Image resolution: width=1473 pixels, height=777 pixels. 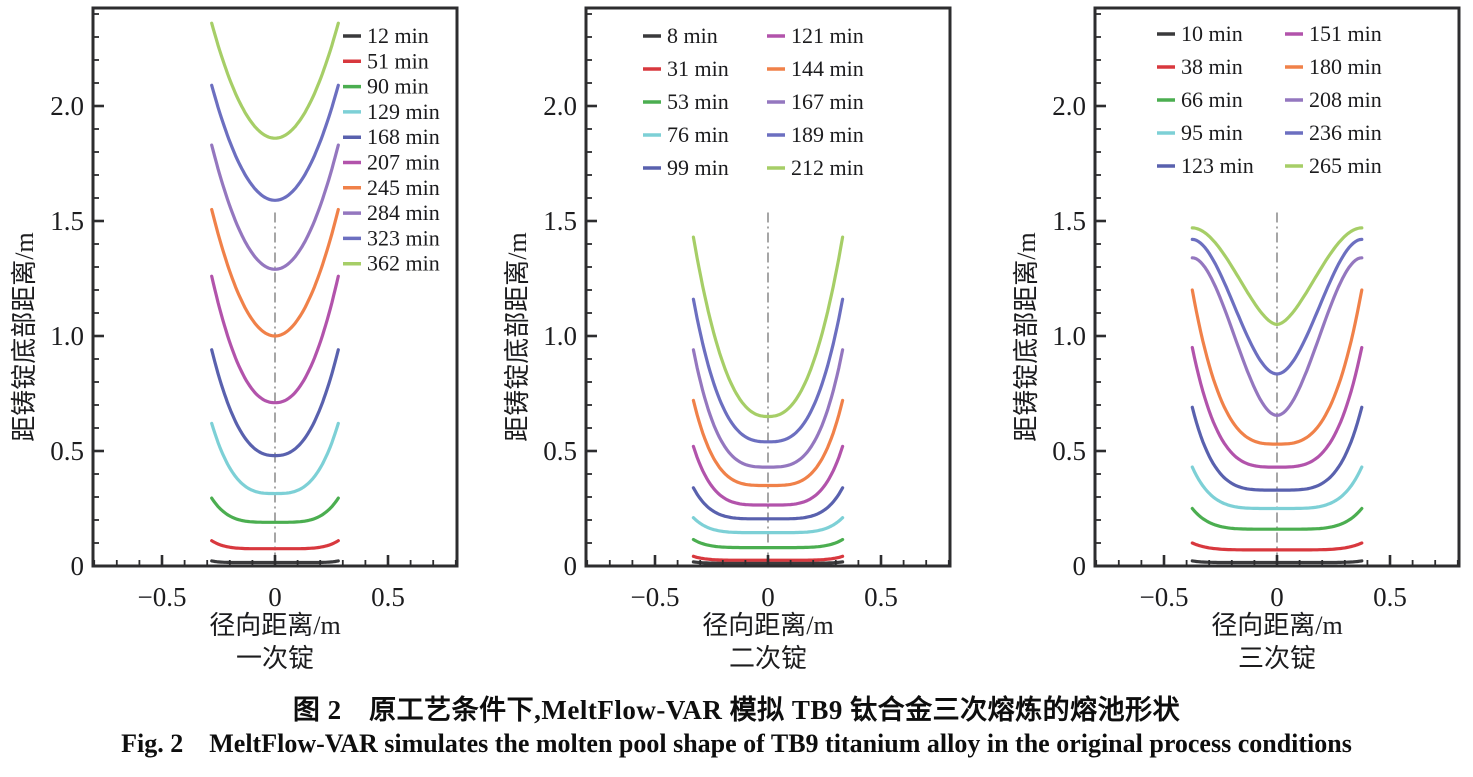 I want to click on pool-profile-curve-121min, so click(x=768, y=475).